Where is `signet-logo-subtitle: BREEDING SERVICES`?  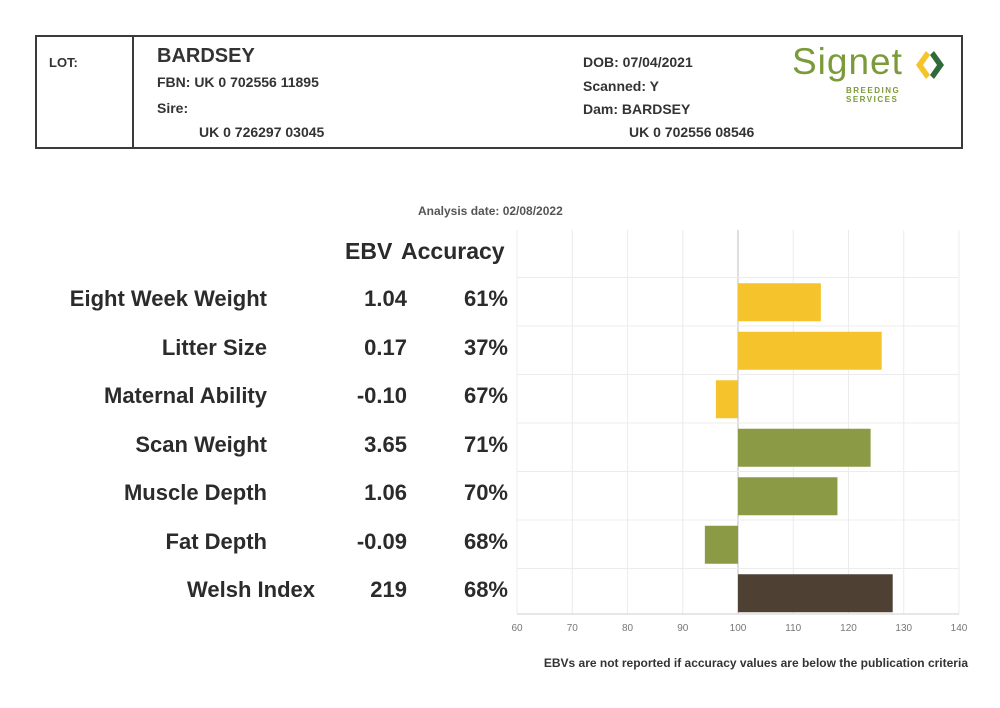 signet-logo-subtitle: BREEDING SERVICES is located at coordinates (873, 95).